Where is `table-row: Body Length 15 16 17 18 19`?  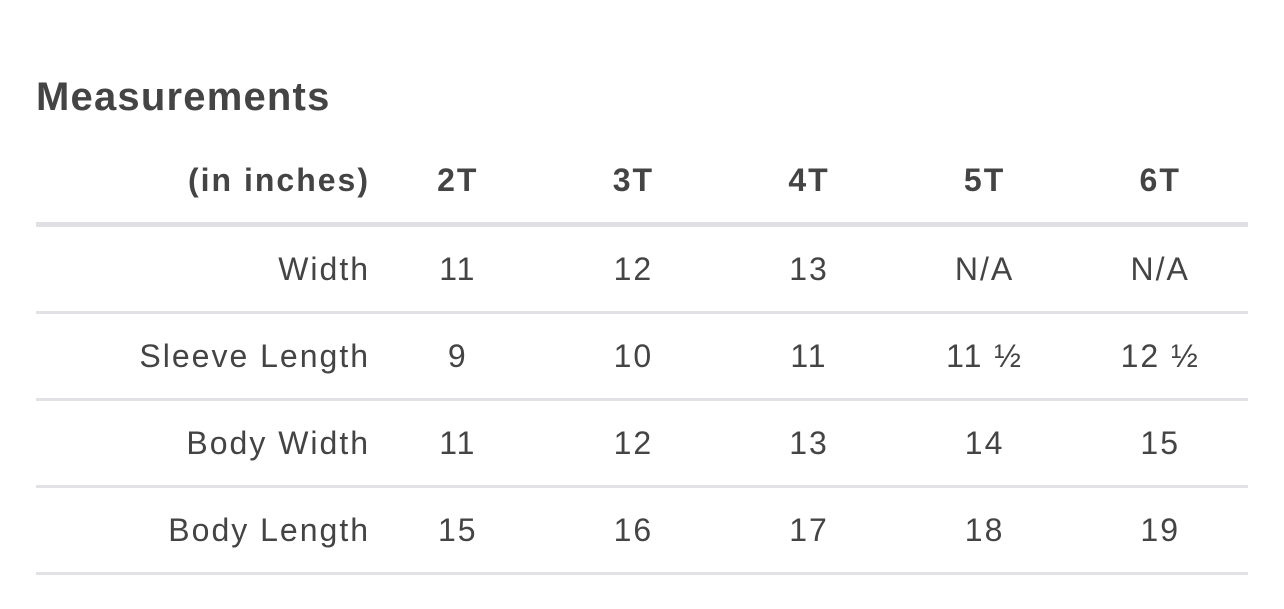
table-row: Body Length 15 16 17 18 19 is located at coordinates (642, 530).